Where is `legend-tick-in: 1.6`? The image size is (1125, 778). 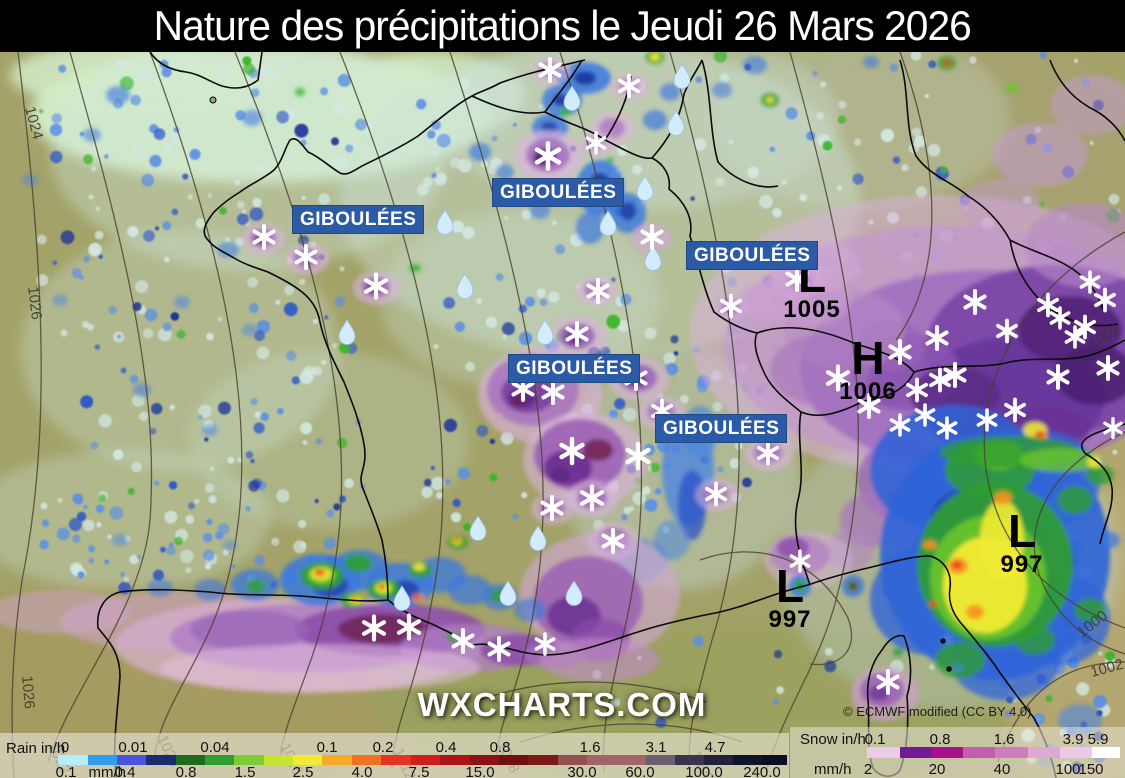
legend-tick-in: 1.6 is located at coordinates (1004, 739).